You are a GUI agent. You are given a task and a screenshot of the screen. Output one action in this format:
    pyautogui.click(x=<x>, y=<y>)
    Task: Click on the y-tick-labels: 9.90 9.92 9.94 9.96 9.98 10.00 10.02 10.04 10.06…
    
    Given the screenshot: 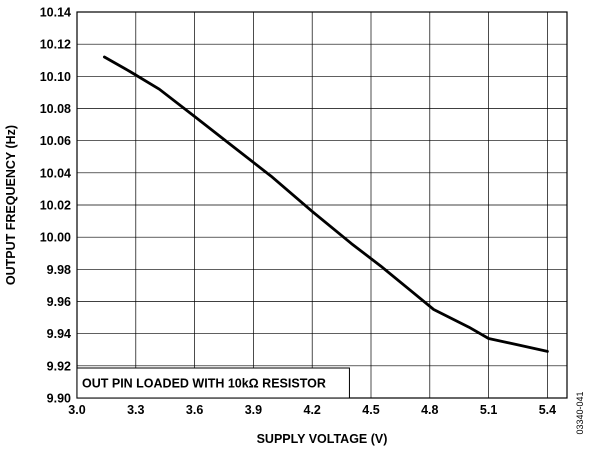 What is the action you would take?
    pyautogui.click(x=55, y=206)
    